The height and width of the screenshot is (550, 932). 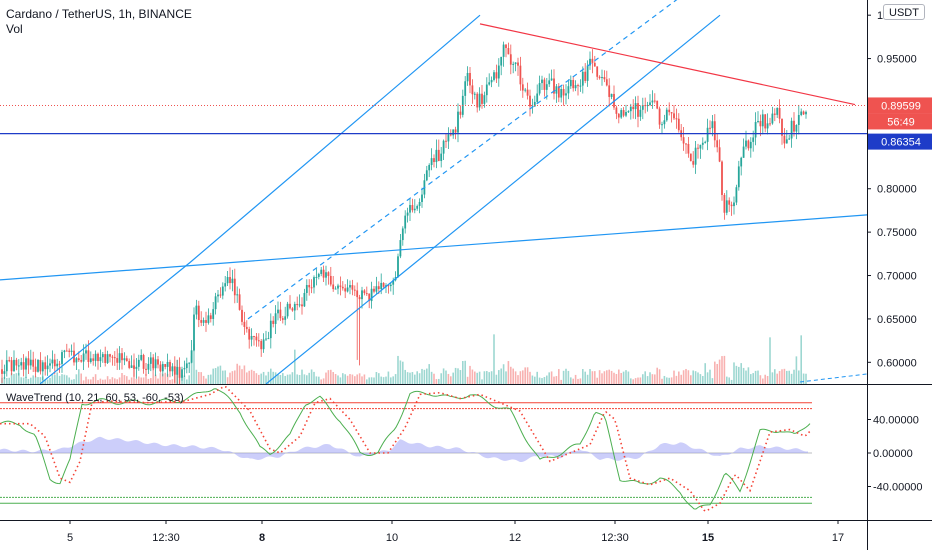 I want to click on time-axis-label: 5, so click(x=70, y=538).